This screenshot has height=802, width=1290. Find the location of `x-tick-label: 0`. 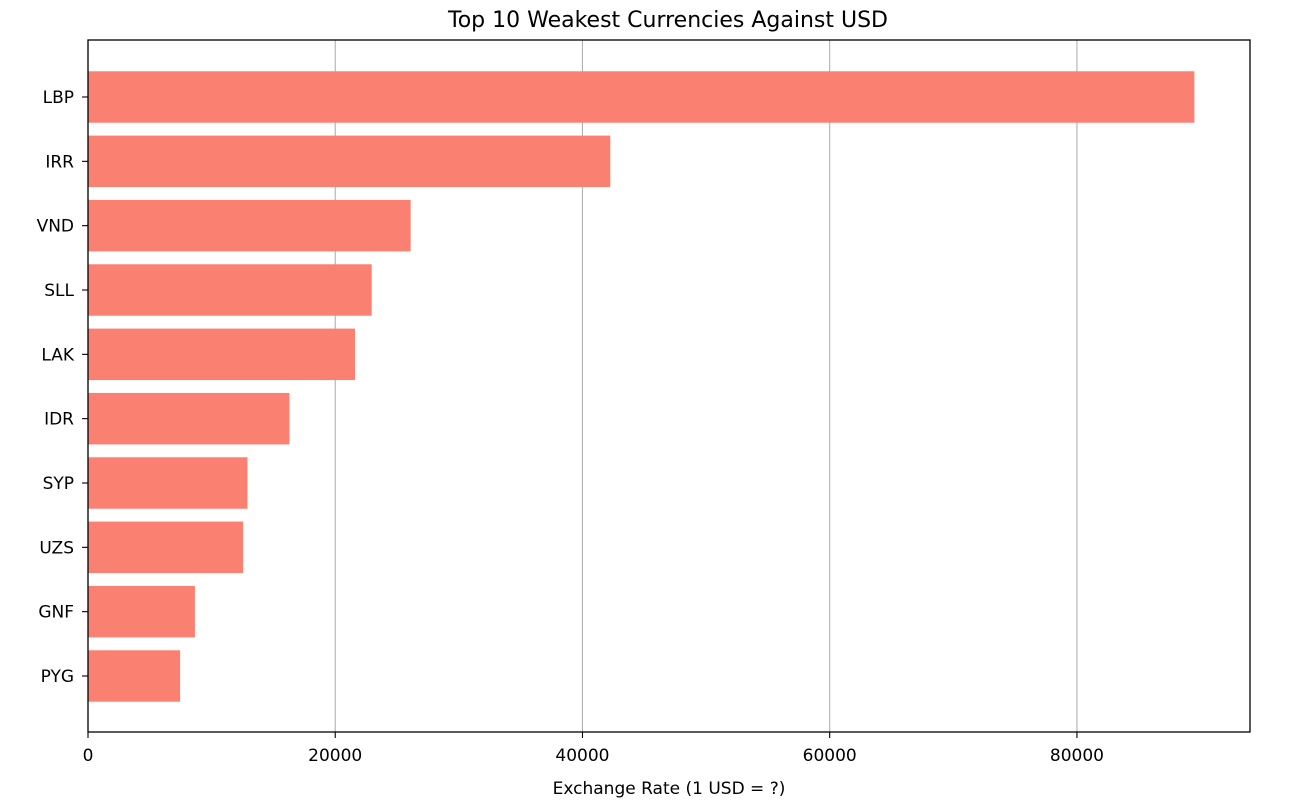

x-tick-label: 0 is located at coordinates (88, 756).